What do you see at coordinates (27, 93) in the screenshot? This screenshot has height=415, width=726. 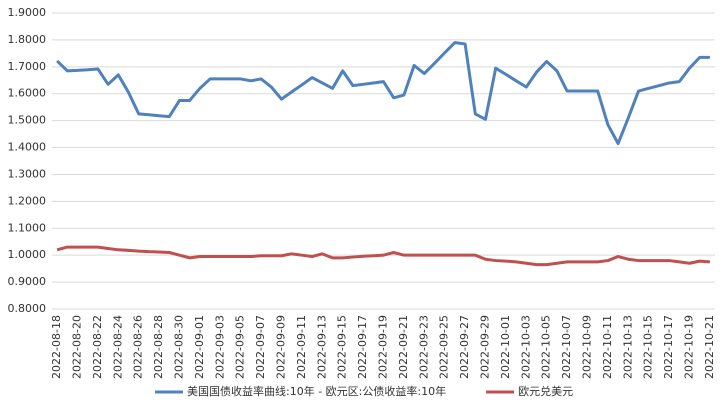 I see `y-tick-label: 1.6000` at bounding box center [27, 93].